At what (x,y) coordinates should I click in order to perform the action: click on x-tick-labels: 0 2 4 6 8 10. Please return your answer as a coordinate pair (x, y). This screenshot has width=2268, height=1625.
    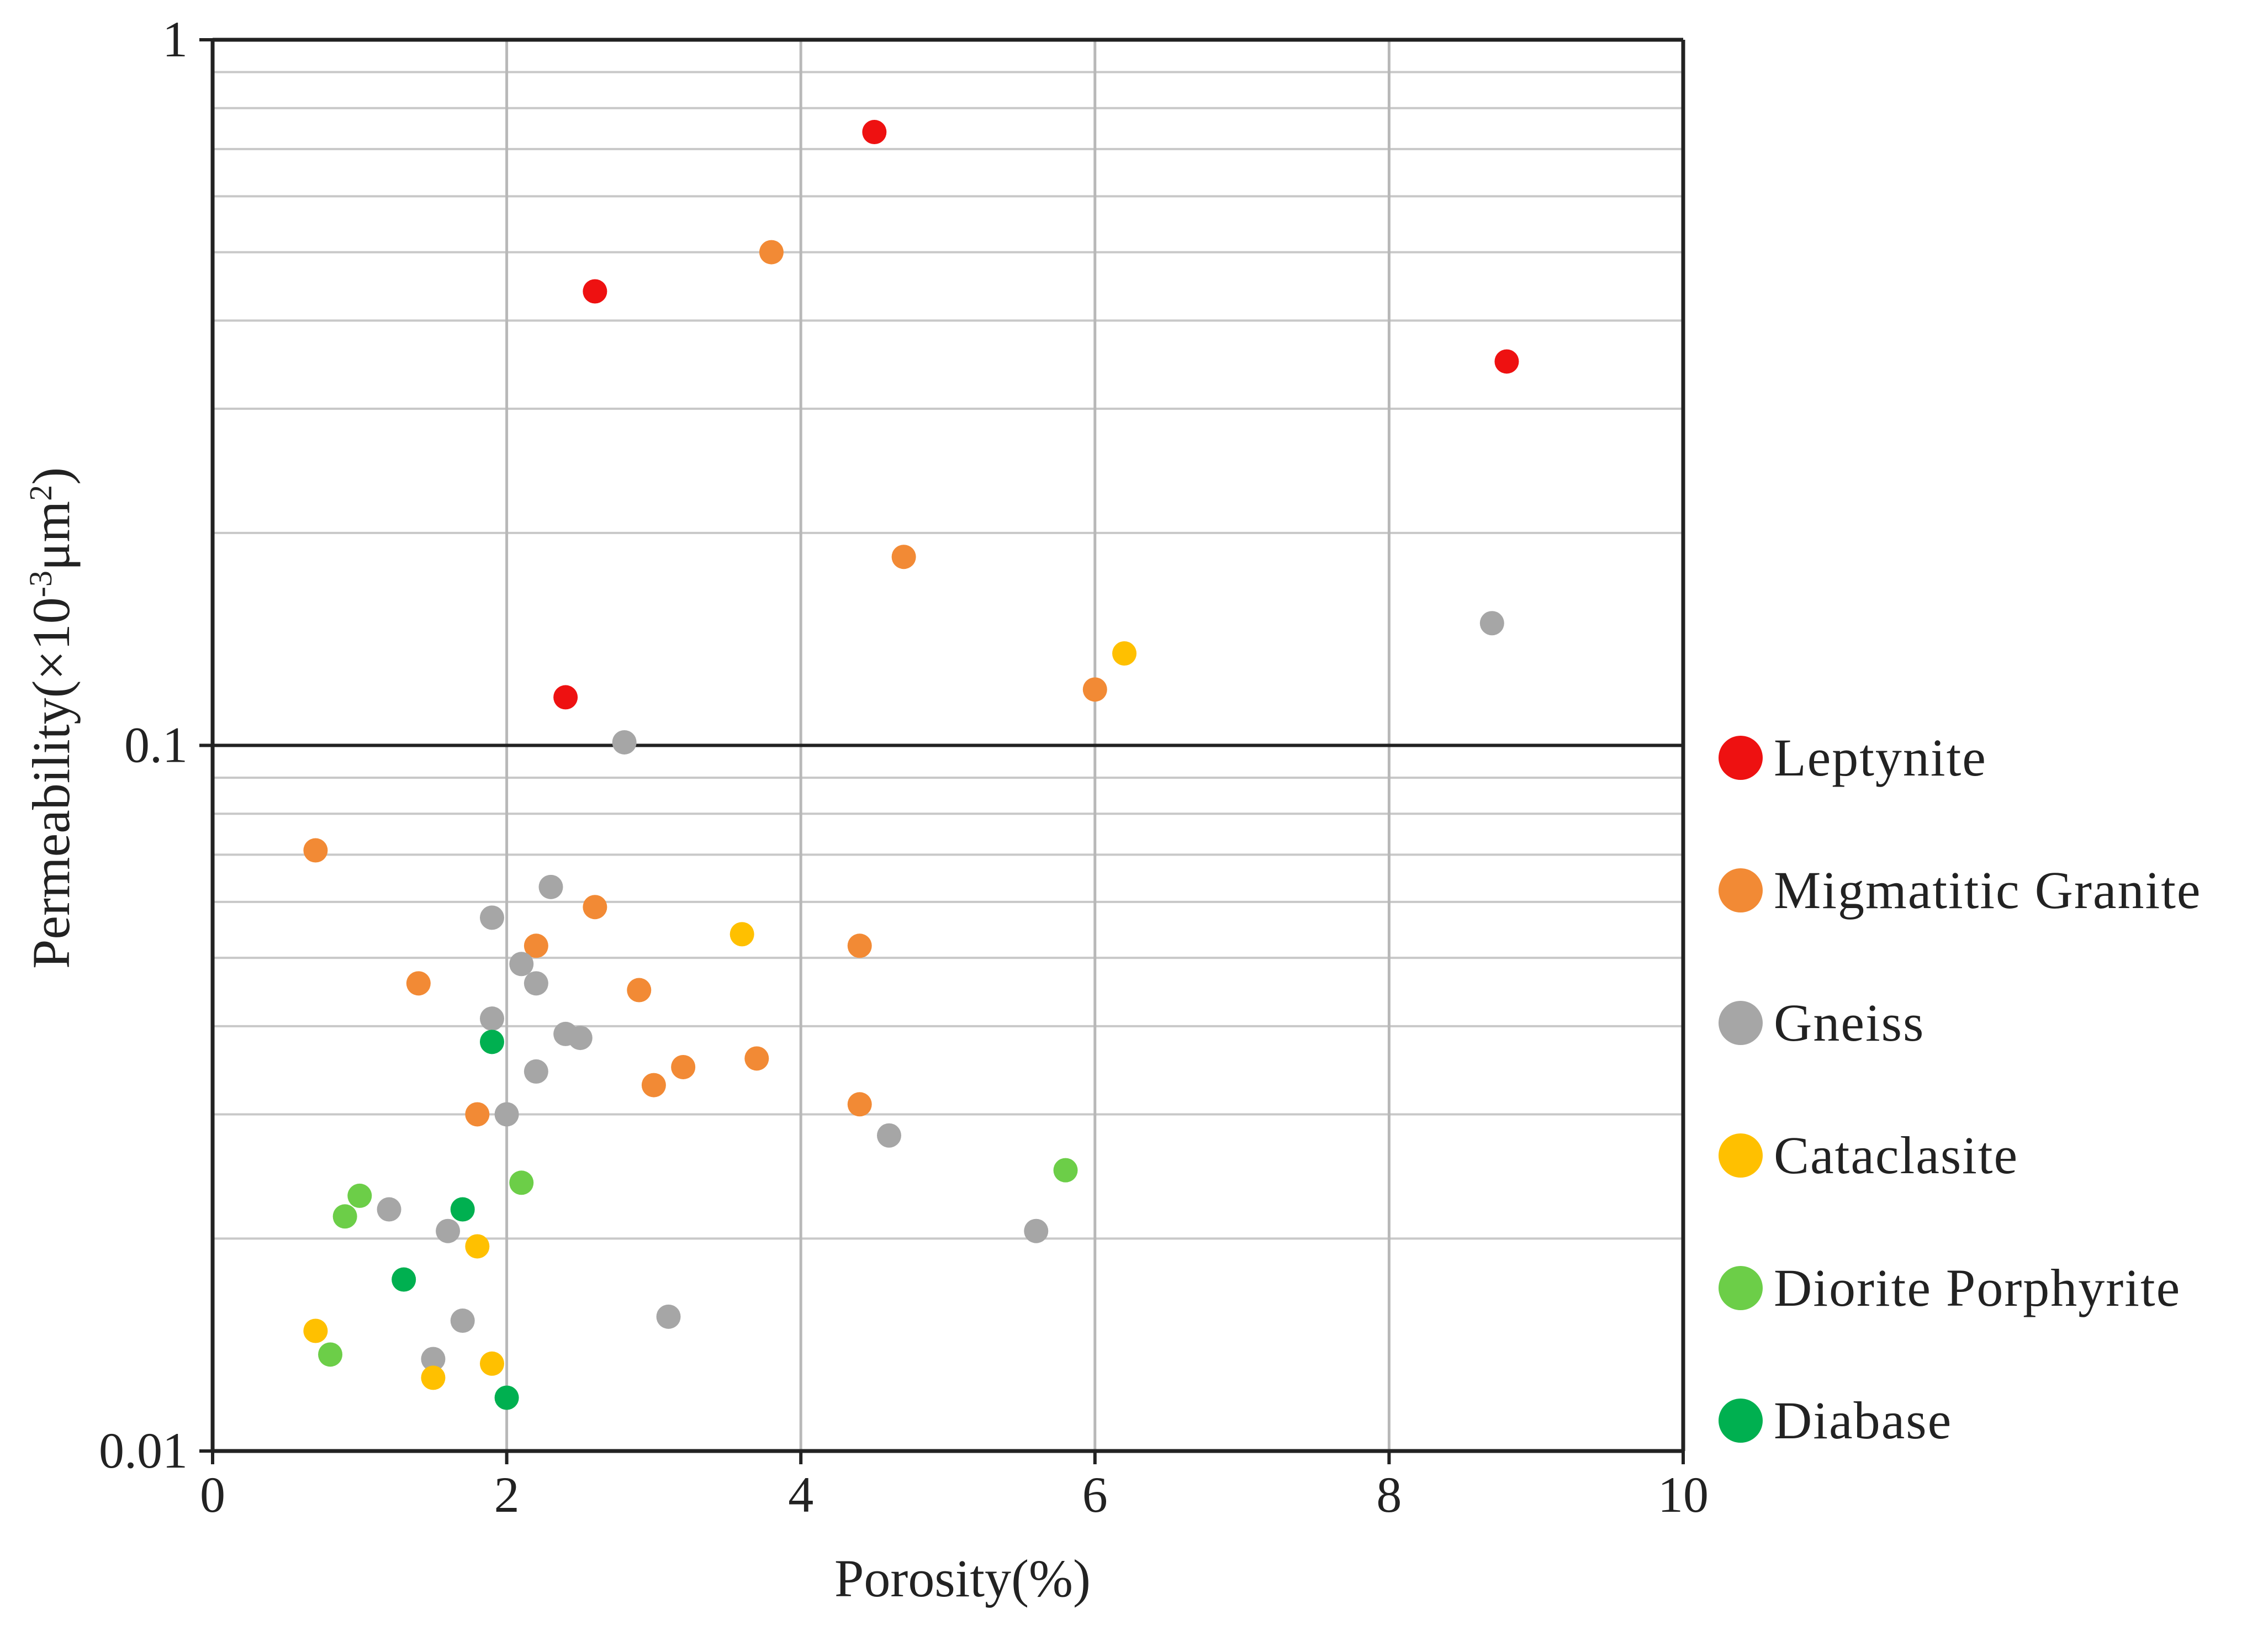
    Looking at the image, I should click on (954, 1495).